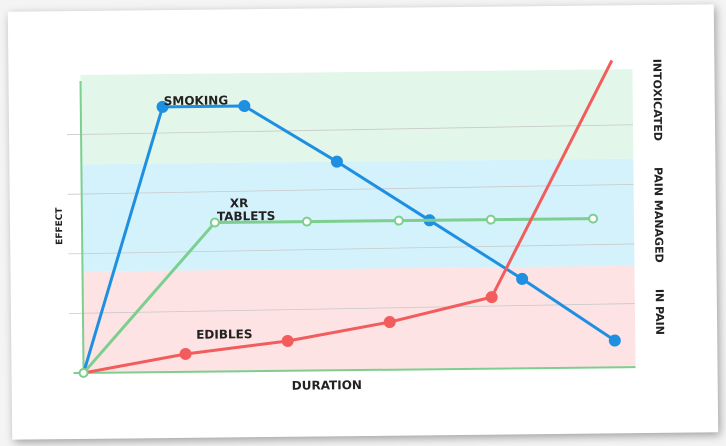  I want to click on band-label-in-pain: IN PAIN, so click(659, 312).